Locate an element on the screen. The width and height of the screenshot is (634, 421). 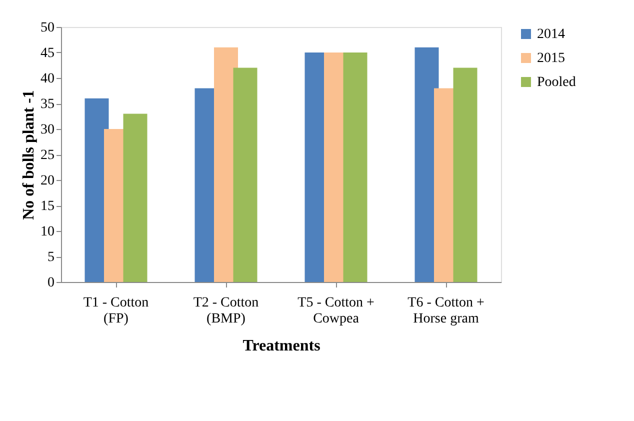
y-tick-label: 35 is located at coordinates (47, 104).